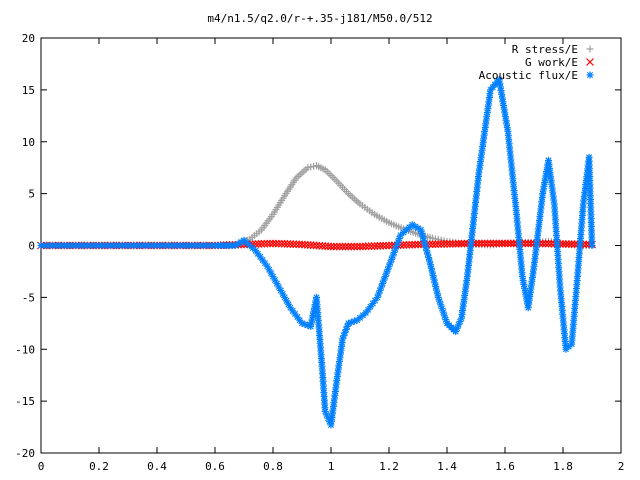 This screenshot has height=480, width=640. What do you see at coordinates (551, 62) in the screenshot?
I see `legend-label: G work/E` at bounding box center [551, 62].